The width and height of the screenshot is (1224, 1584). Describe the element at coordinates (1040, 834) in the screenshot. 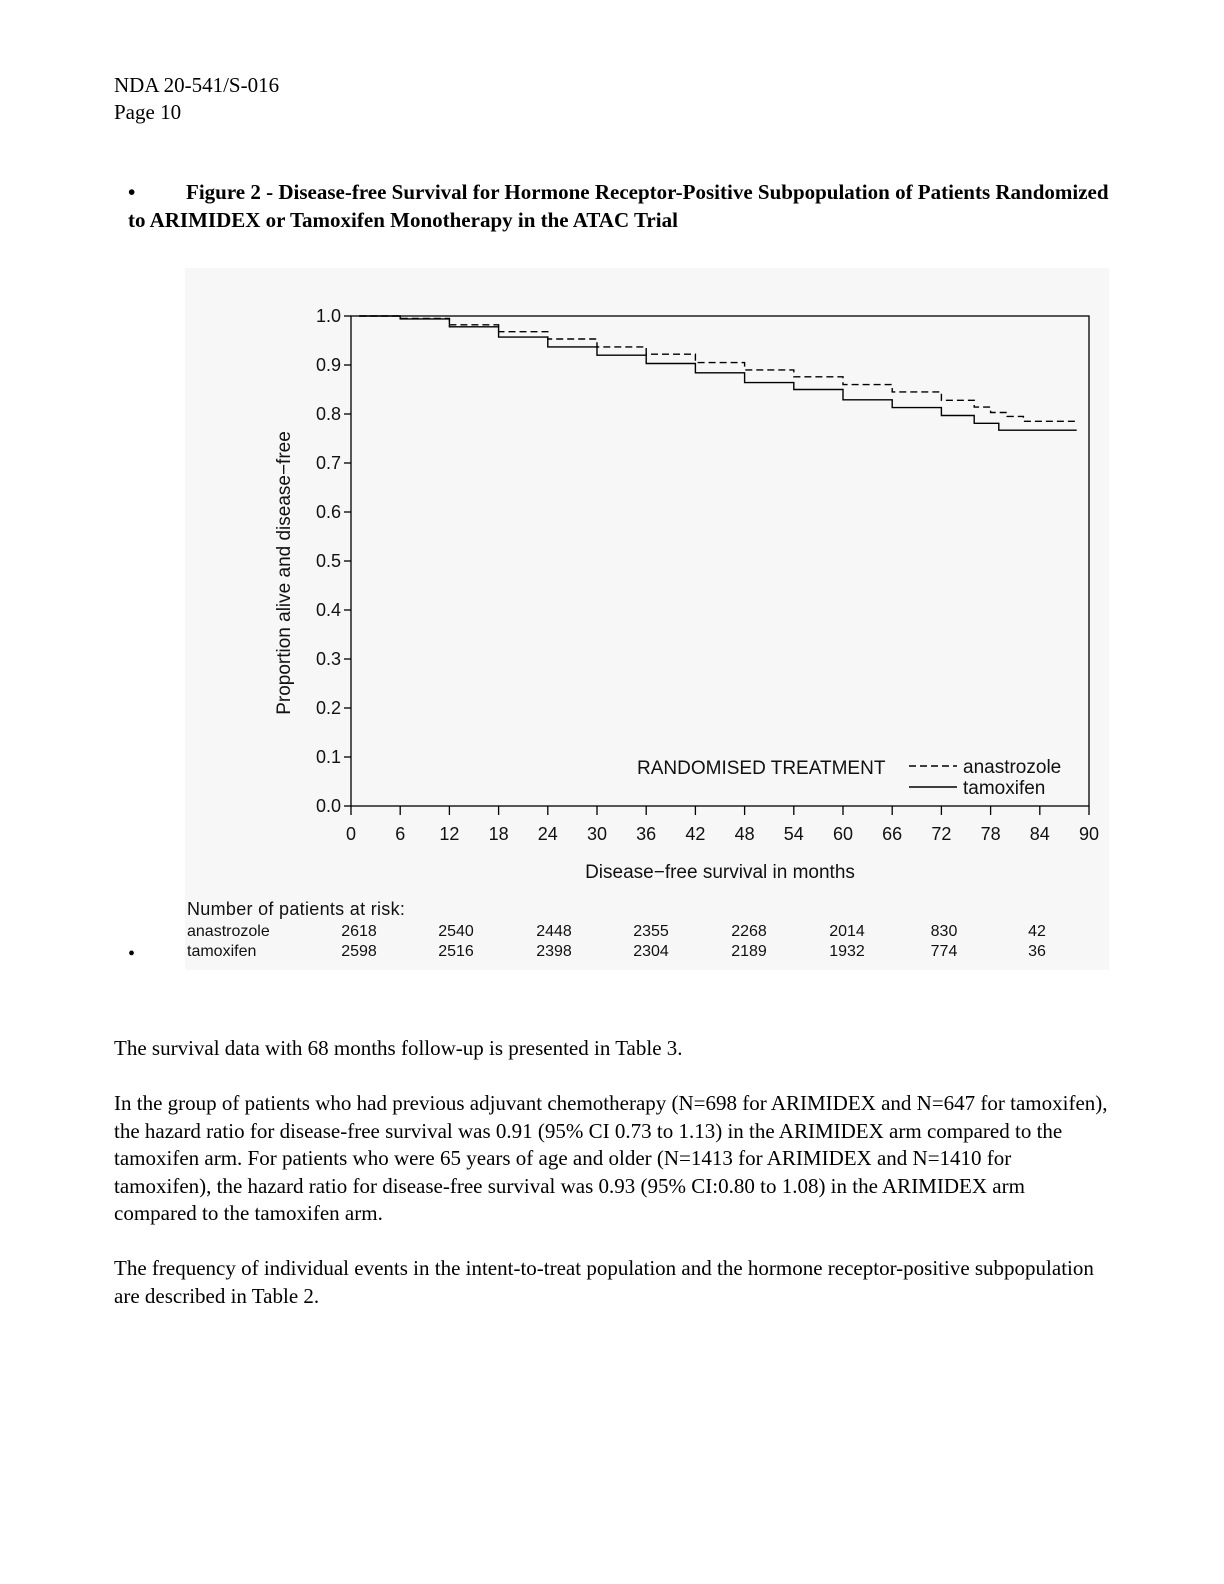

I see `x-tick-label: 84` at that location.